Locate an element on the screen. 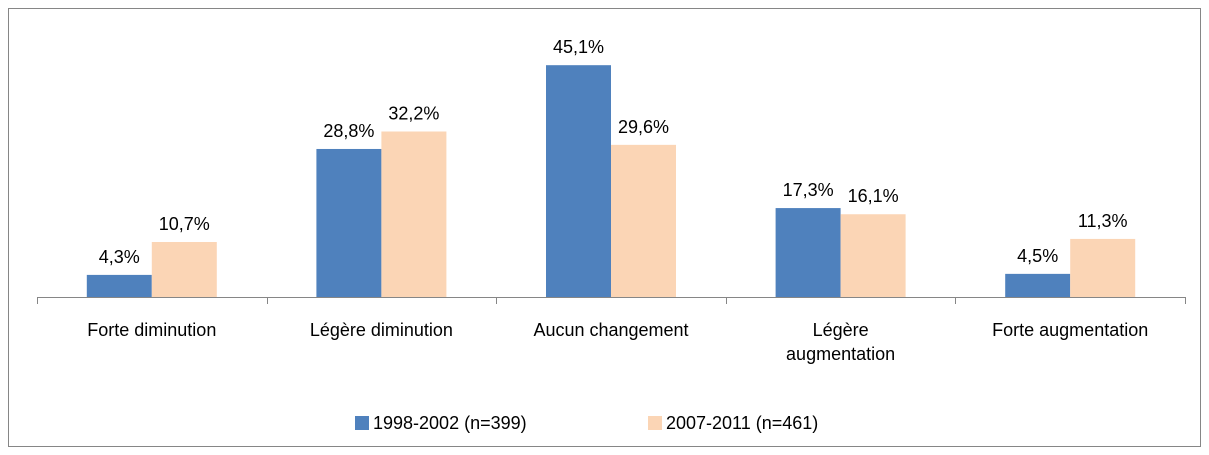  value-label: 16,1% is located at coordinates (873, 196).